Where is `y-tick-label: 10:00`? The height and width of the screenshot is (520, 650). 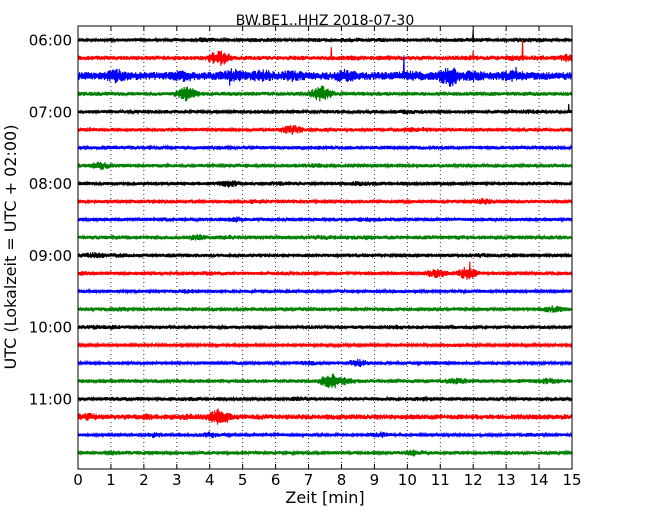
y-tick-label: 10:00 is located at coordinates (50, 328).